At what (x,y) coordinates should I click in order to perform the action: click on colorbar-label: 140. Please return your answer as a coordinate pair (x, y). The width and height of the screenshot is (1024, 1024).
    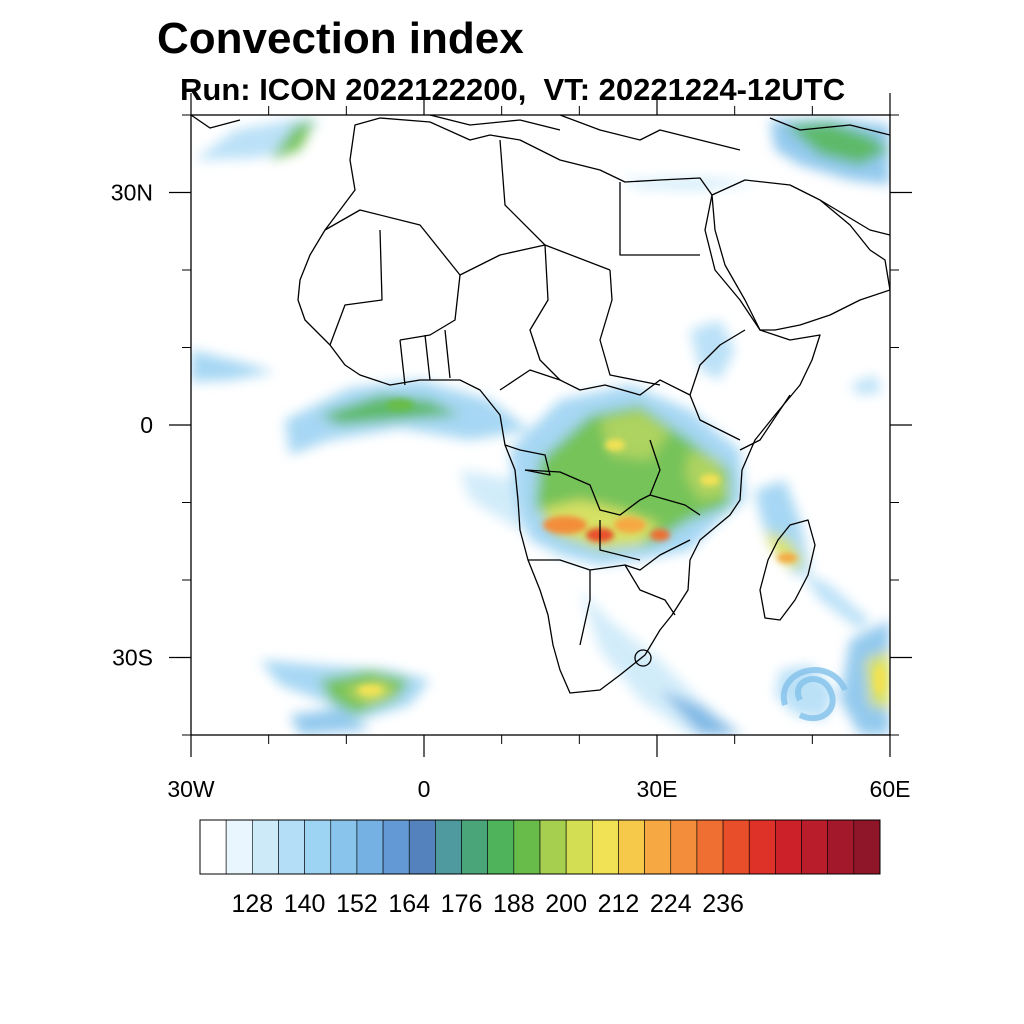
    Looking at the image, I should click on (305, 904).